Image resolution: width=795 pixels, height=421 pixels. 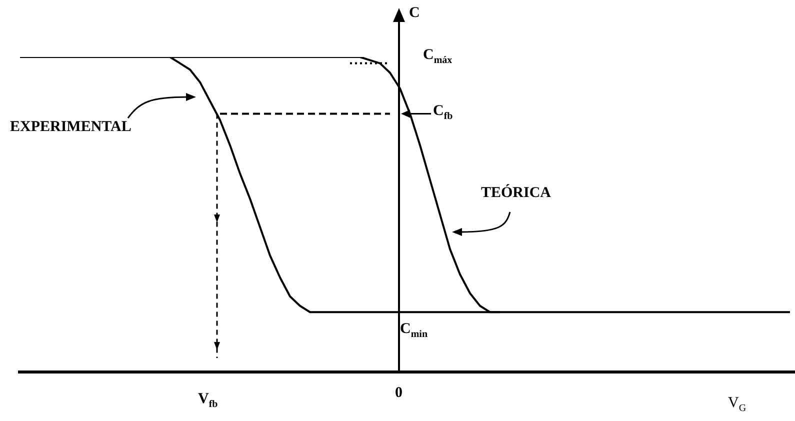 I want to click on annotation: C$_{min}$, so click(x=414, y=330).